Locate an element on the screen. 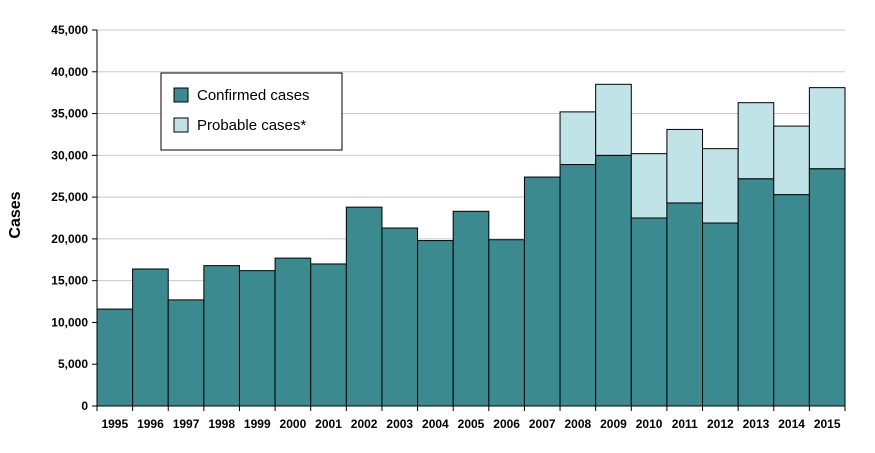 This screenshot has height=453, width=875. bar-confirmed-2000 is located at coordinates (293, 332).